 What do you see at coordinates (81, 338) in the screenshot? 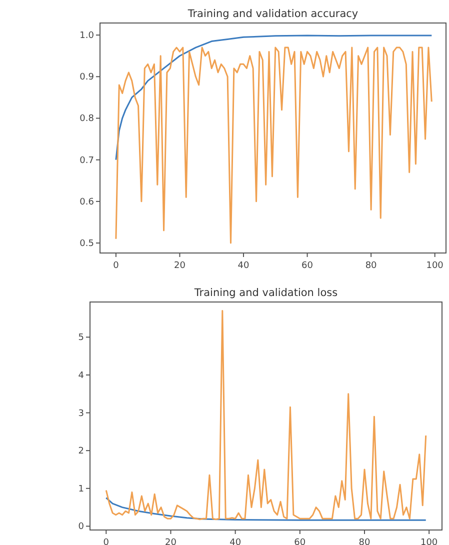
I see `y-tick-label: 5` at bounding box center [81, 338].